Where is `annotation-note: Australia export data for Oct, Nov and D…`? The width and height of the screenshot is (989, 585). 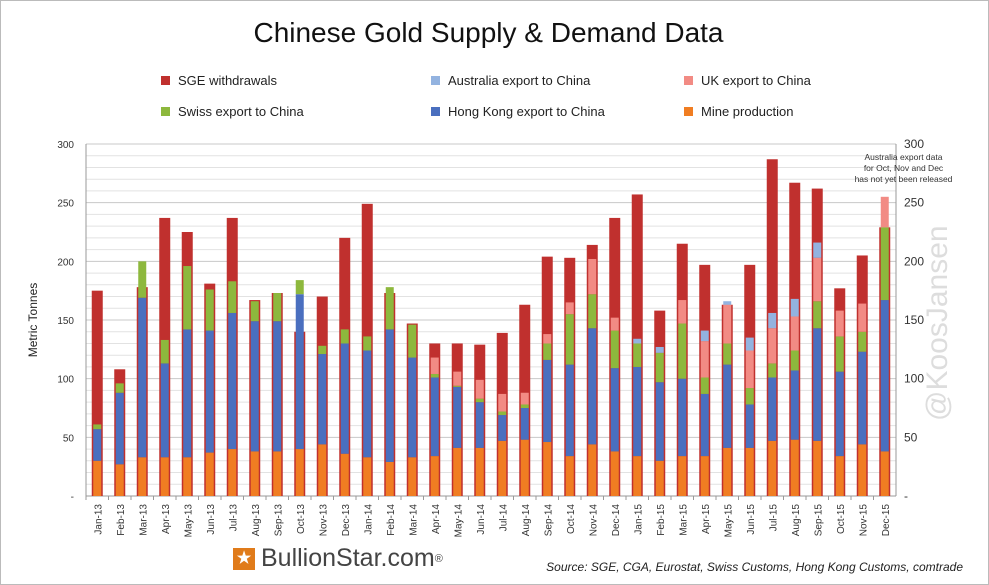
annotation-note: Australia export data for Oct, Nov and D… is located at coordinates (903, 168).